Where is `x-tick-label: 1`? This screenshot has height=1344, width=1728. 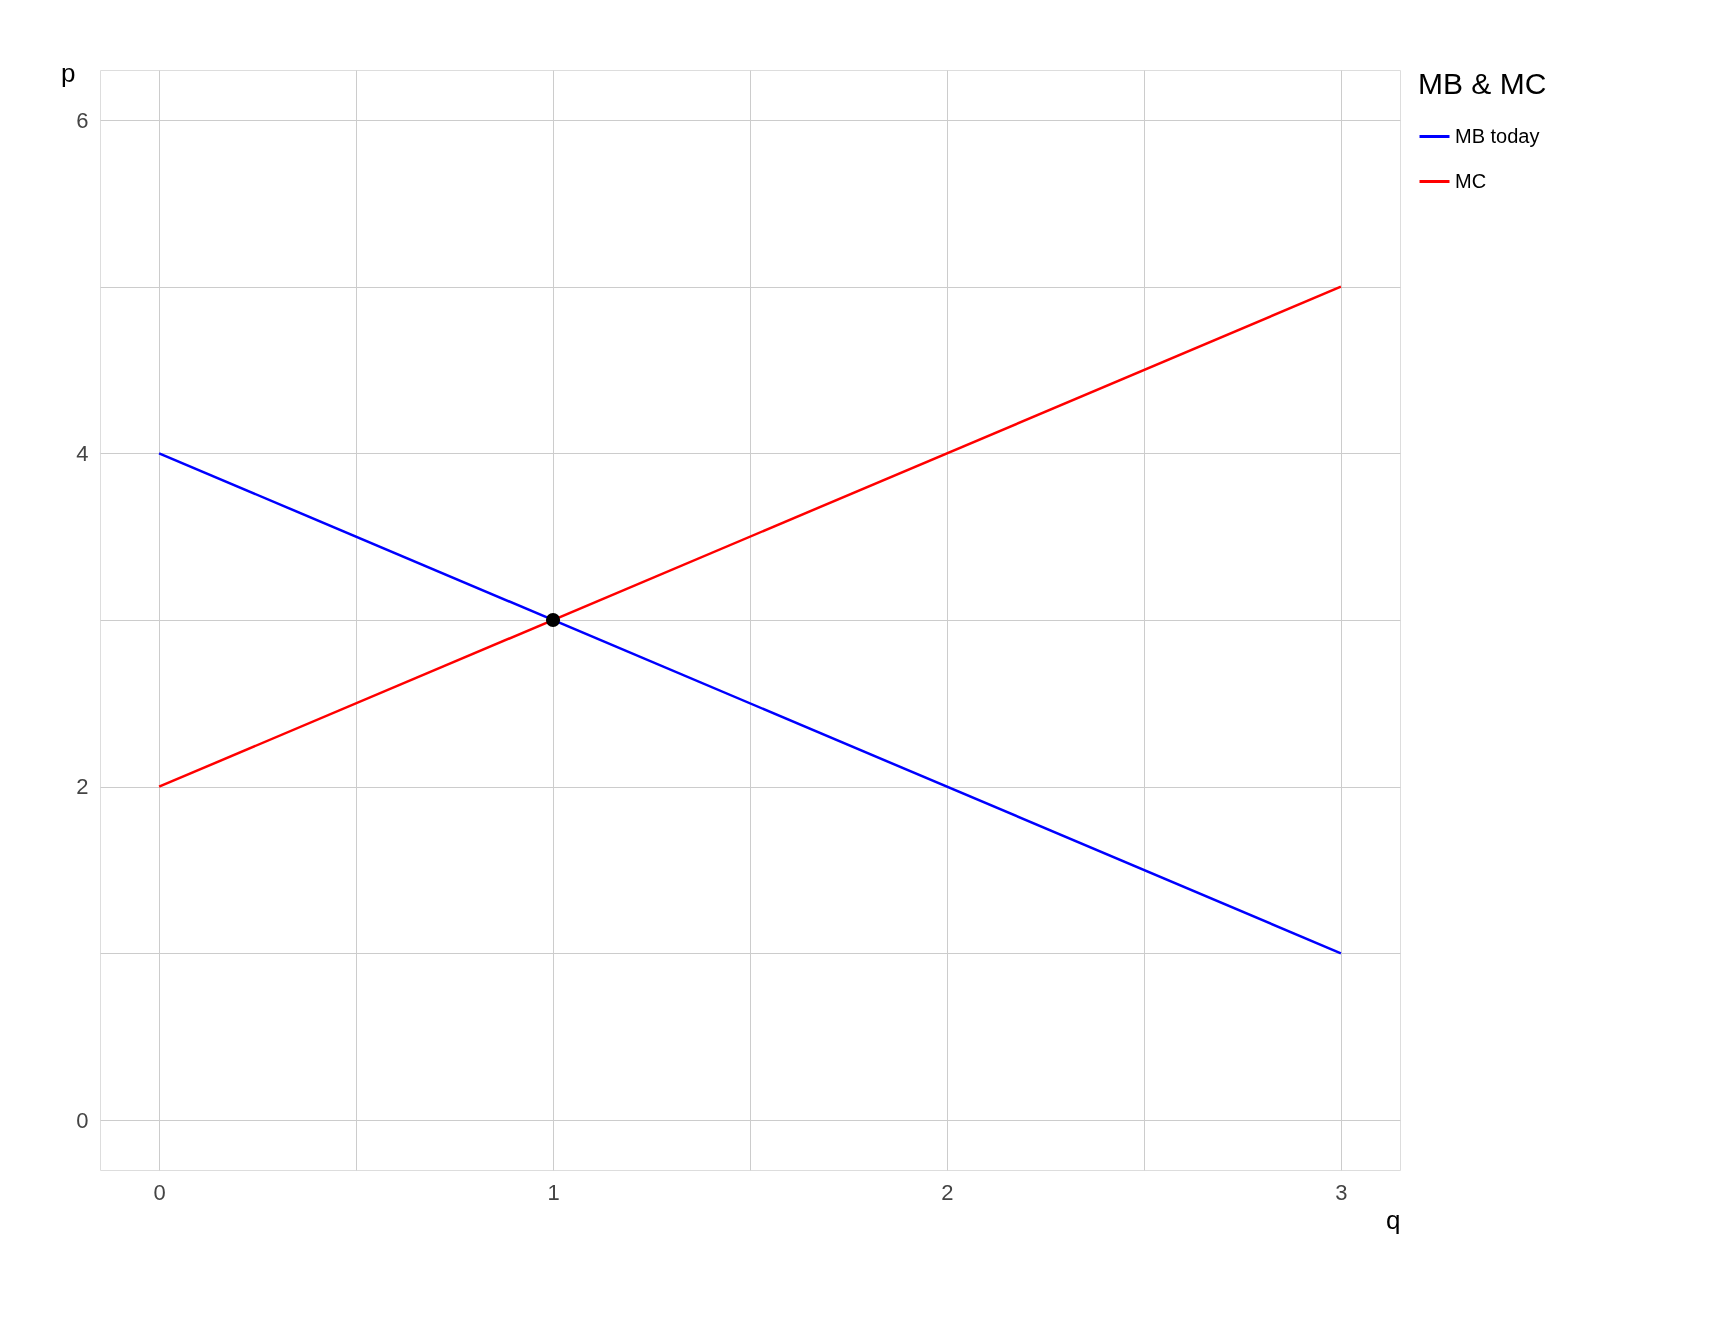 x-tick-label: 1 is located at coordinates (553, 1192).